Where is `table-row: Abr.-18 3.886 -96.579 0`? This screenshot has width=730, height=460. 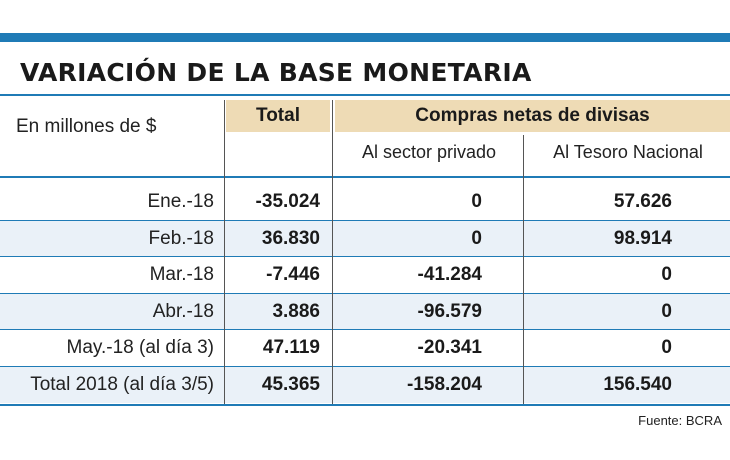 table-row: Abr.-18 3.886 -96.579 0 is located at coordinates (365, 311).